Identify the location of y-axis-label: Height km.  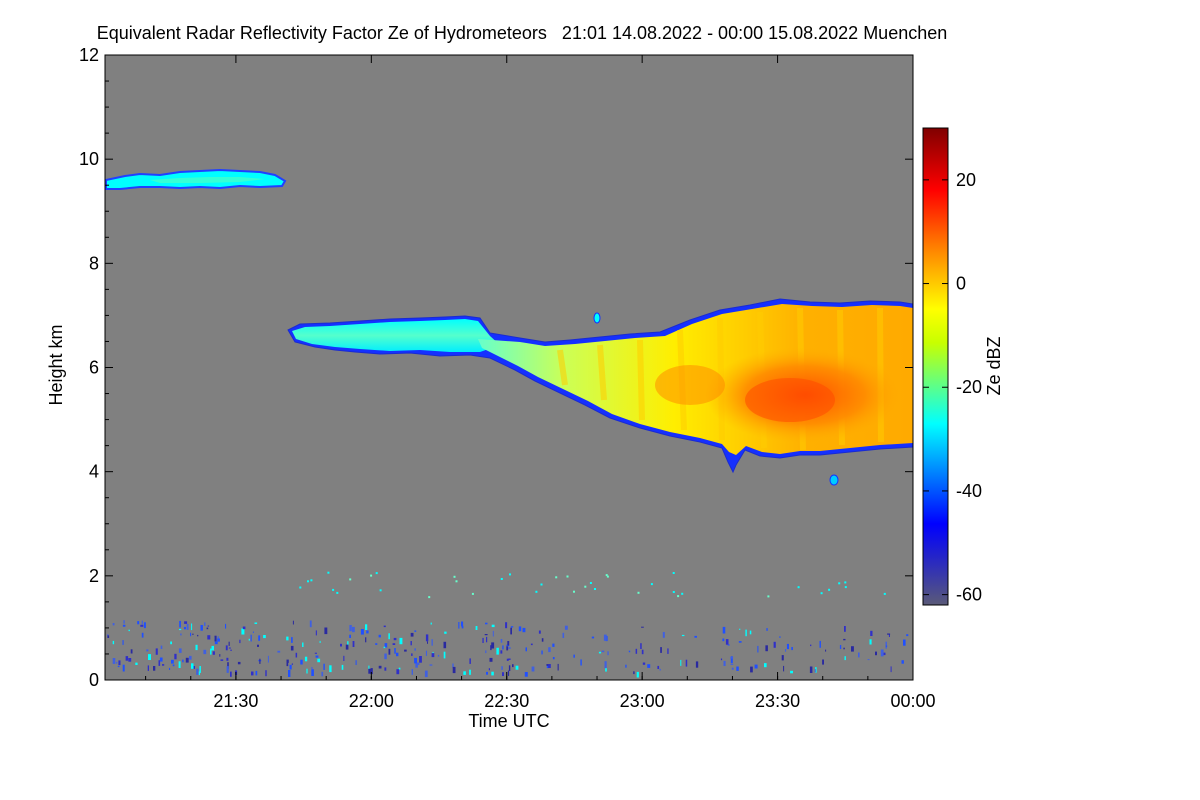
(56, 364).